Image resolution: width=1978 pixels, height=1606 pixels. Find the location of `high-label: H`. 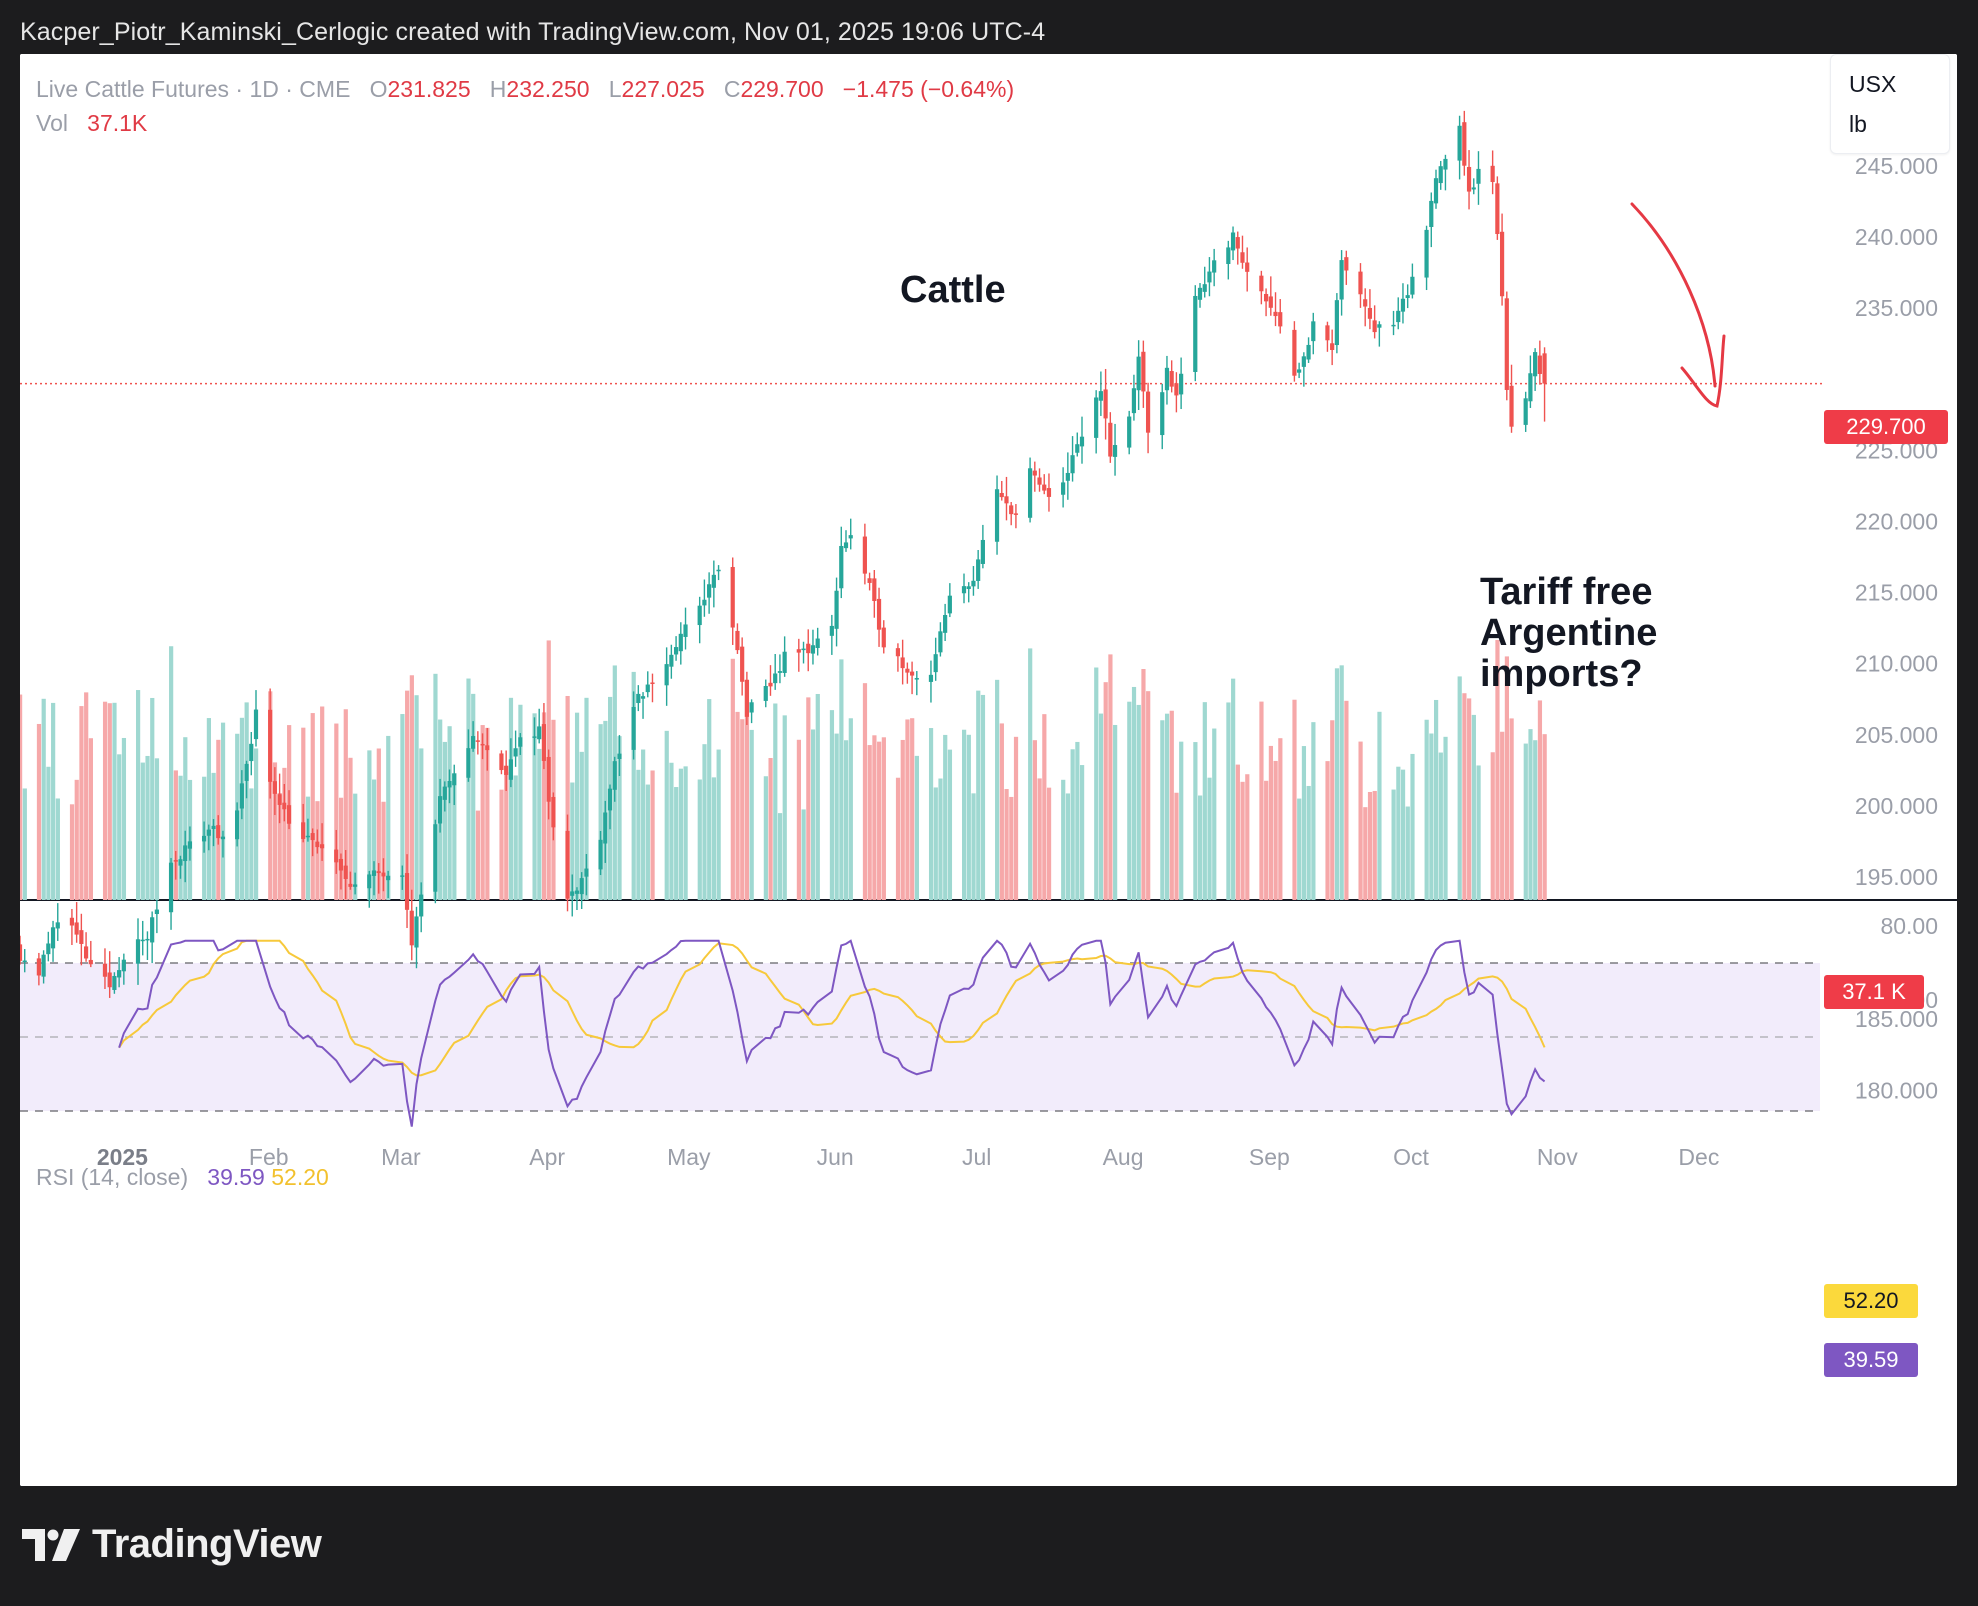

high-label: H is located at coordinates (498, 89).